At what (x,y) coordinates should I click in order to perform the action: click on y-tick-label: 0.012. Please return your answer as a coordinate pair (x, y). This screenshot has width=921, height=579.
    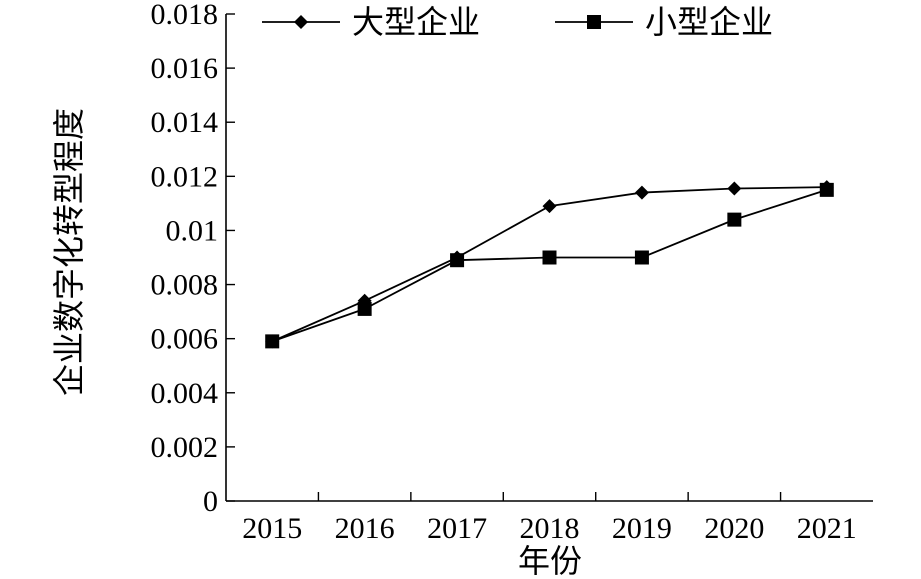
    Looking at the image, I should click on (185, 176).